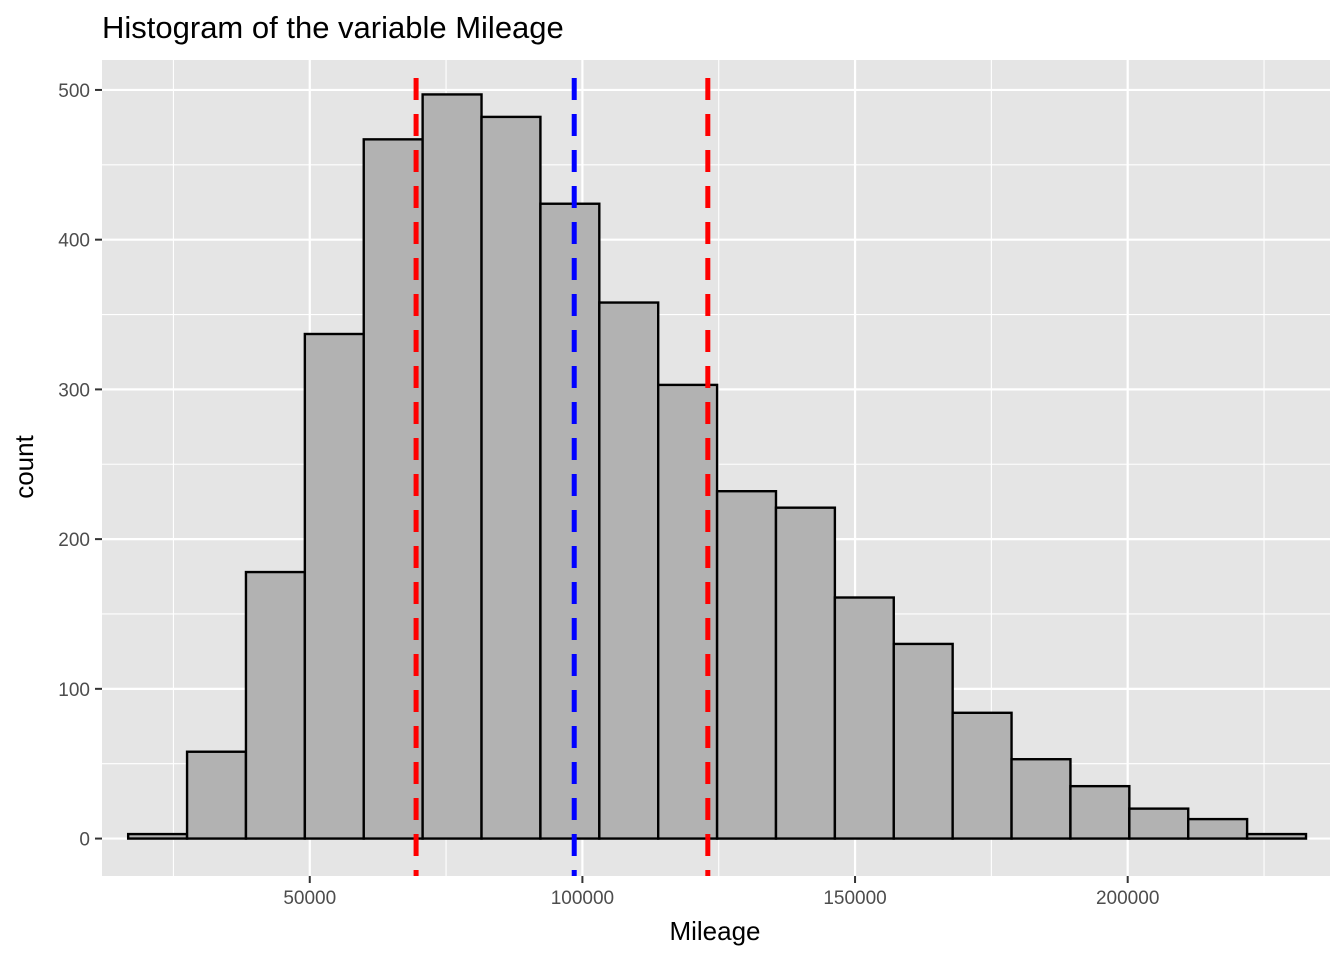 The image size is (1344, 960). What do you see at coordinates (714, 931) in the screenshot?
I see `x-axis-title: Mileage` at bounding box center [714, 931].